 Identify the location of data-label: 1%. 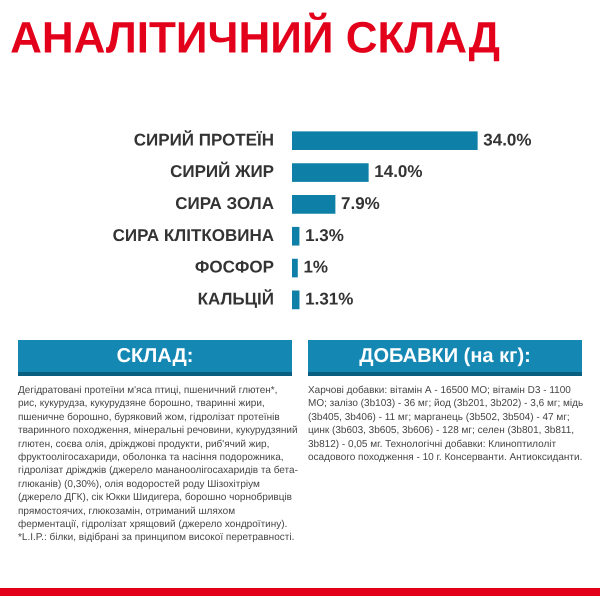
(315, 267).